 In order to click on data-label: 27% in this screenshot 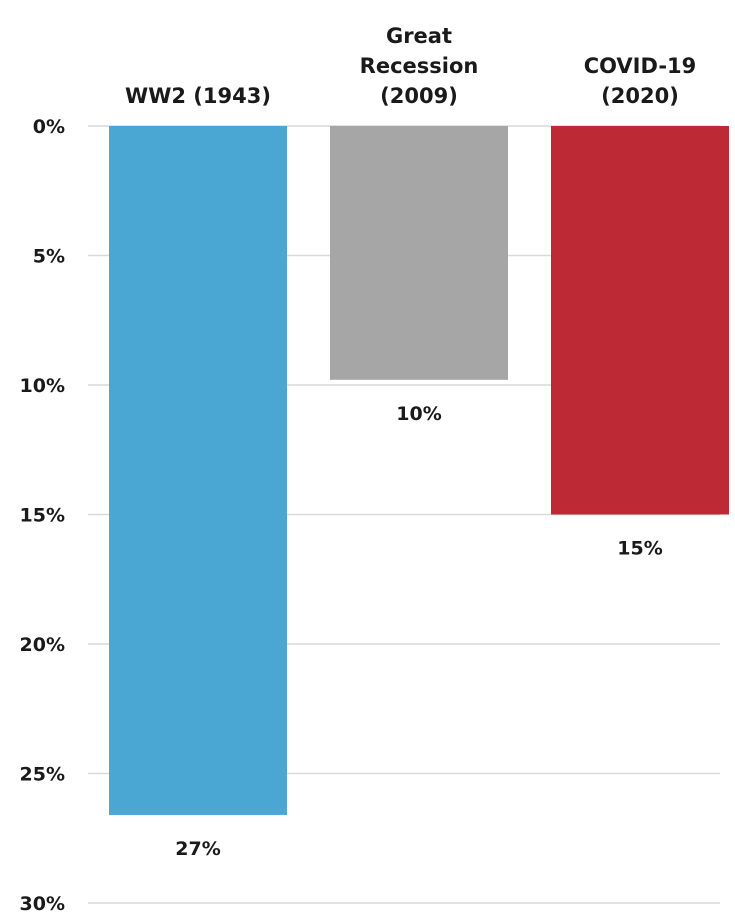, I will do `click(197, 849)`.